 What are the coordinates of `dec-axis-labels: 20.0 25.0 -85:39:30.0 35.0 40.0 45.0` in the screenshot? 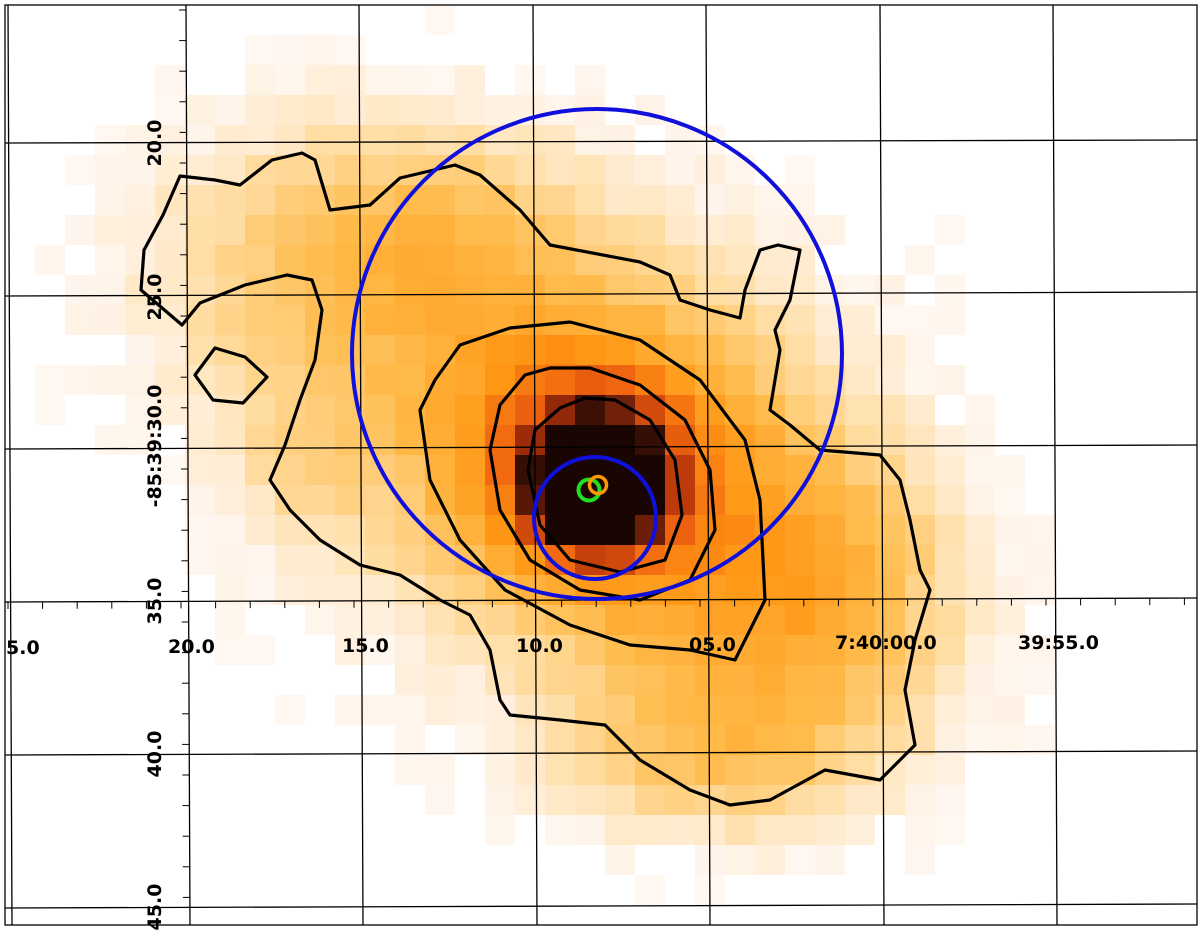 It's located at (155, 525).